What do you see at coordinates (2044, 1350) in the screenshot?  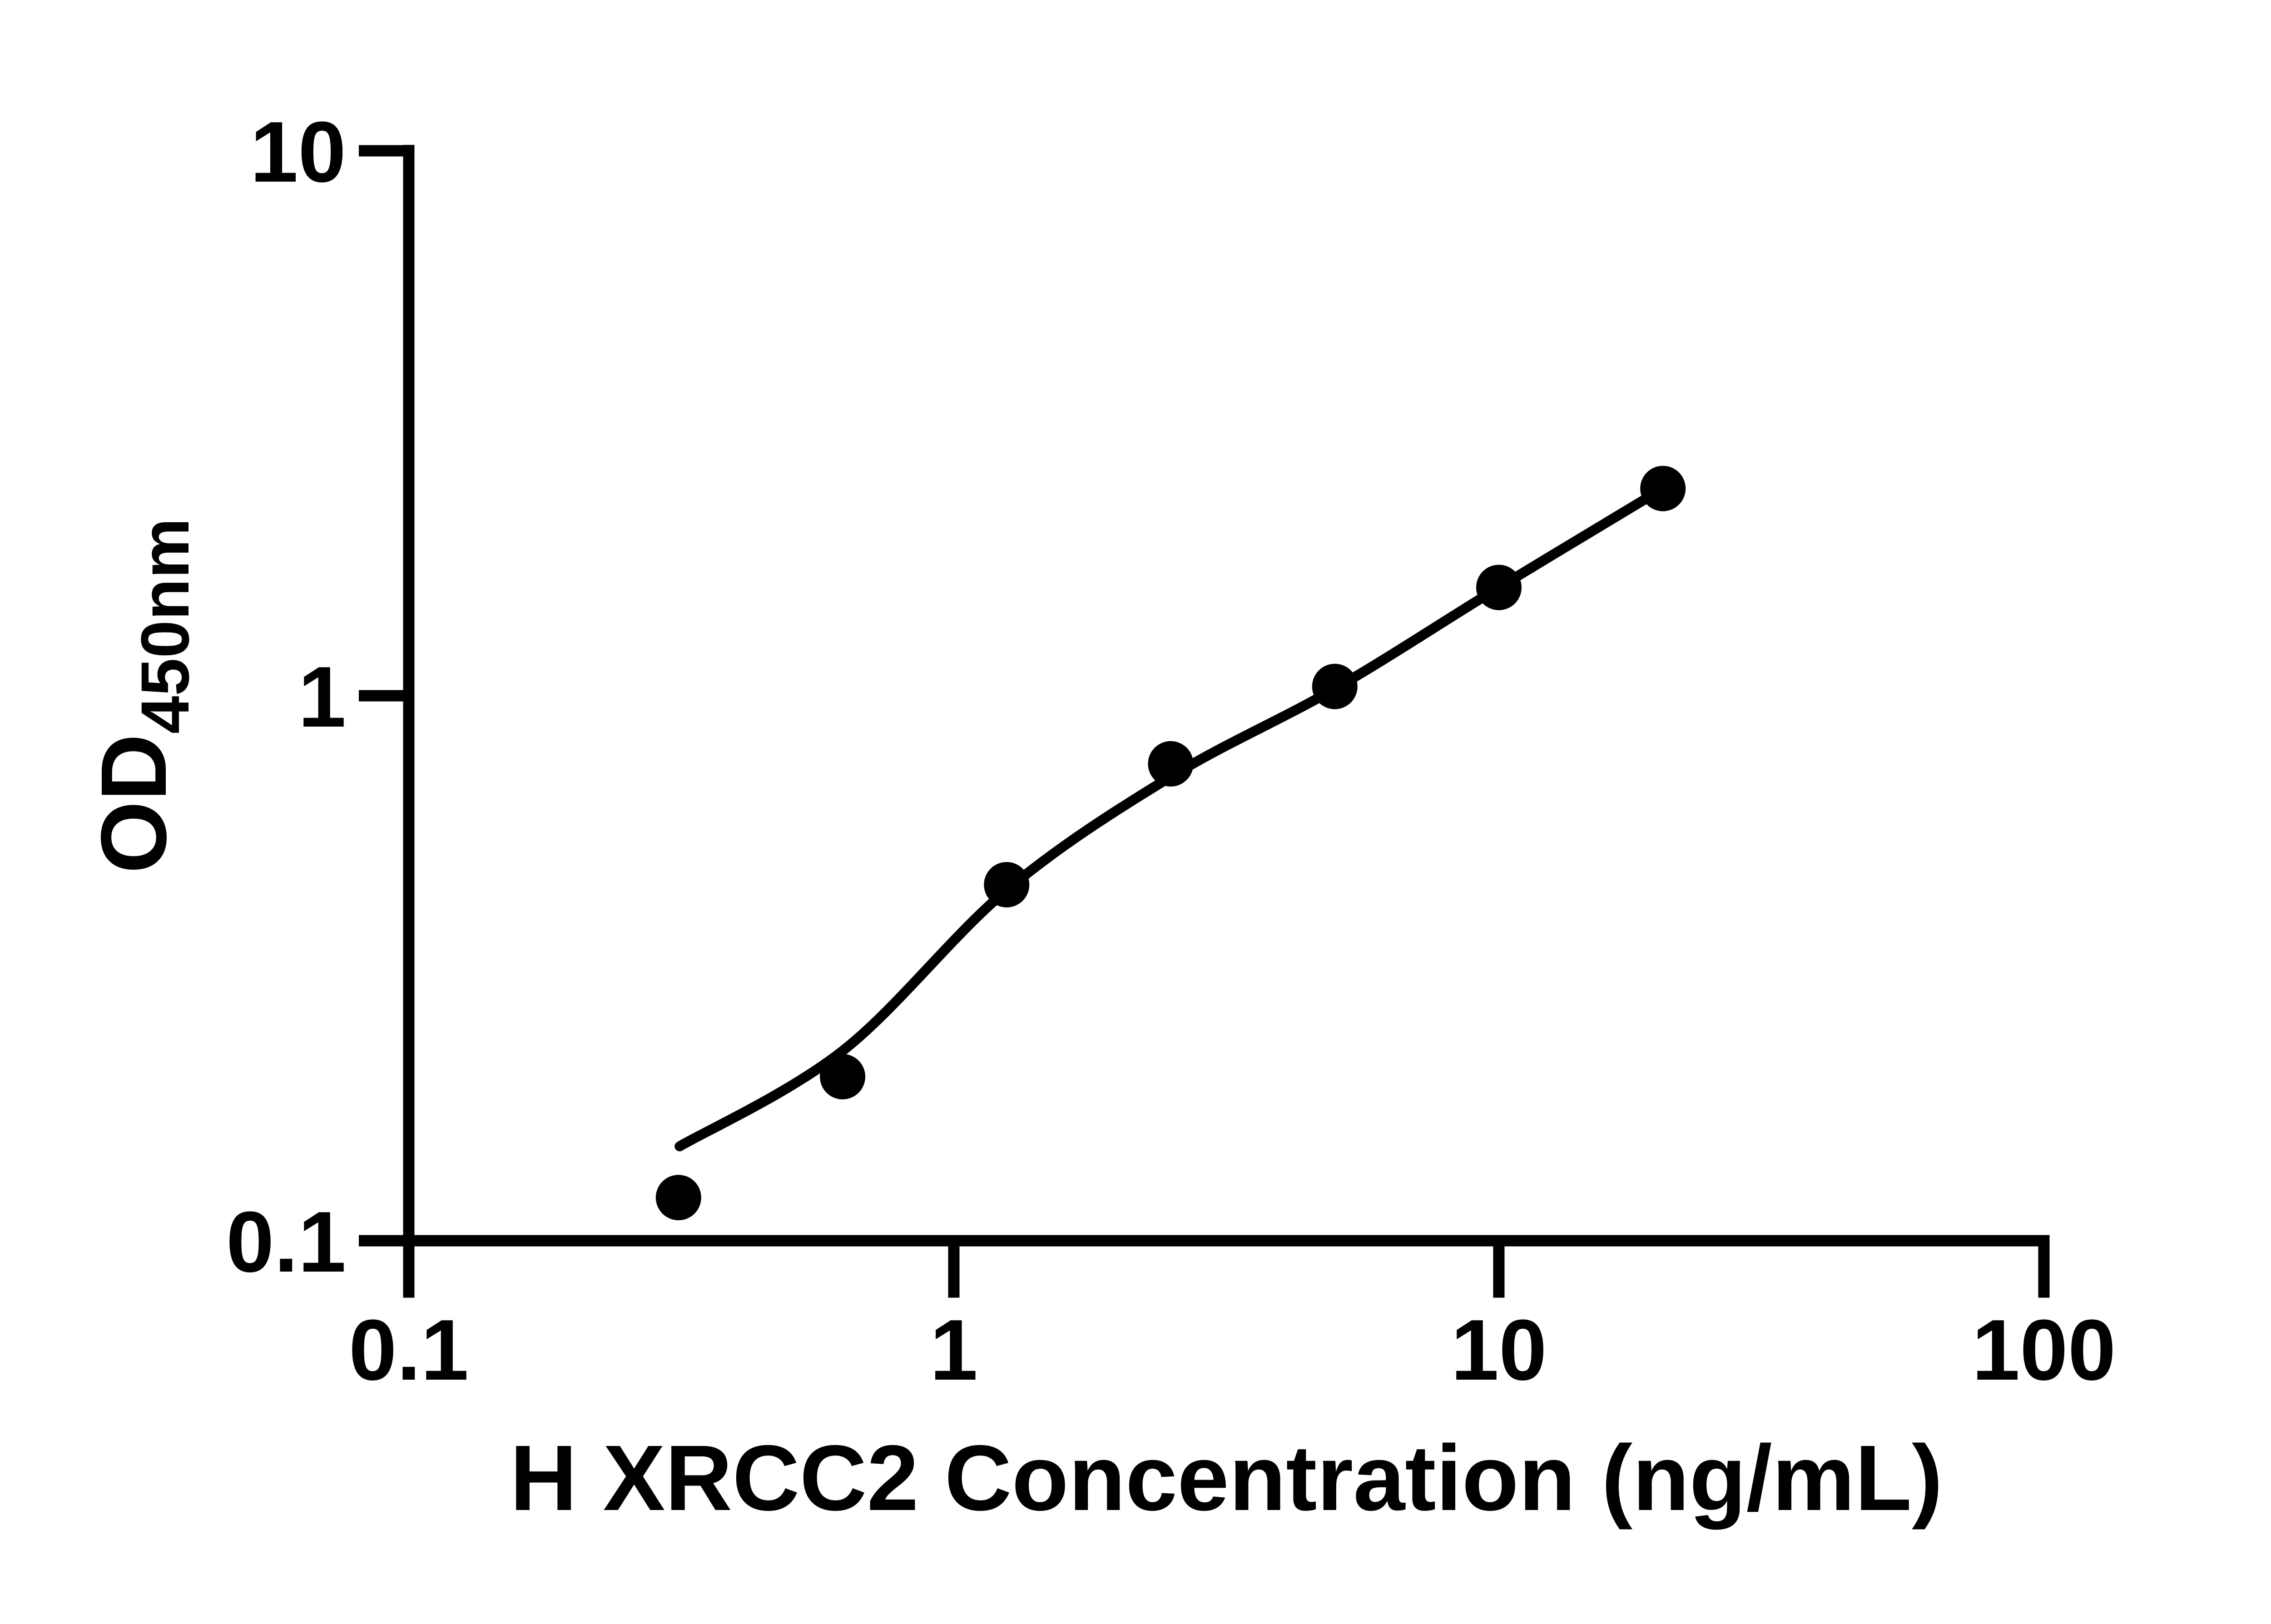 I see `x-tick-label: 100` at bounding box center [2044, 1350].